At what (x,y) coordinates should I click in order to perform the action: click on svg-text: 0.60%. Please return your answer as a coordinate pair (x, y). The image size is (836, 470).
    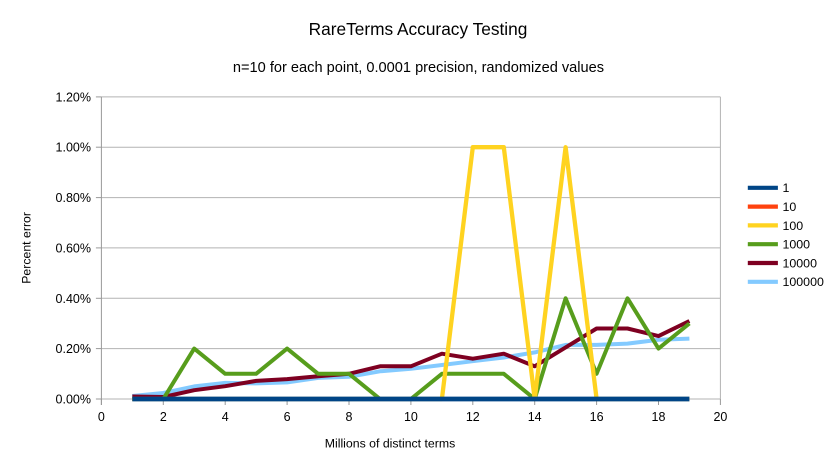
    Looking at the image, I should click on (73, 248).